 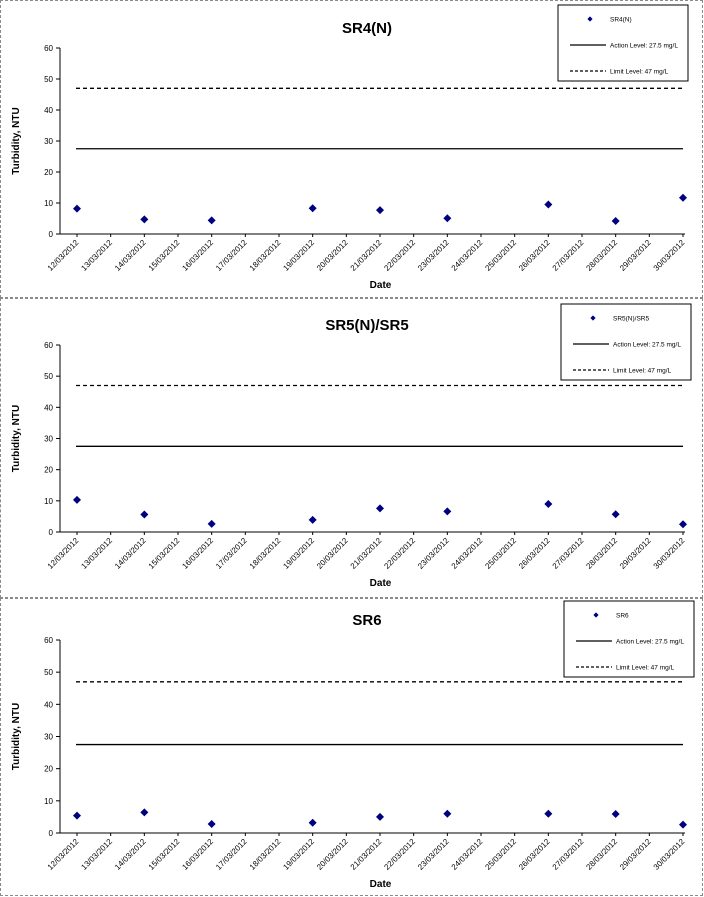 What do you see at coordinates (366, 553) in the screenshot?
I see `x-tick-label: 21/03/2012` at bounding box center [366, 553].